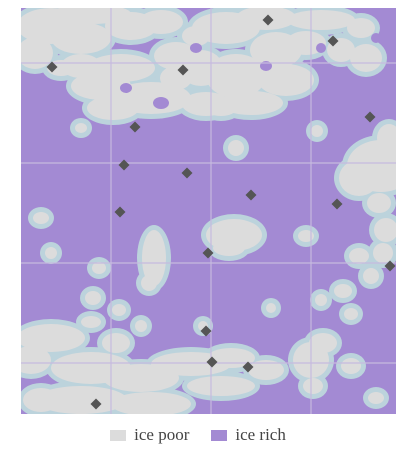 The height and width of the screenshot is (449, 396). Describe the element at coordinates (118, 435) in the screenshot. I see `ice-poor-swatch` at that location.